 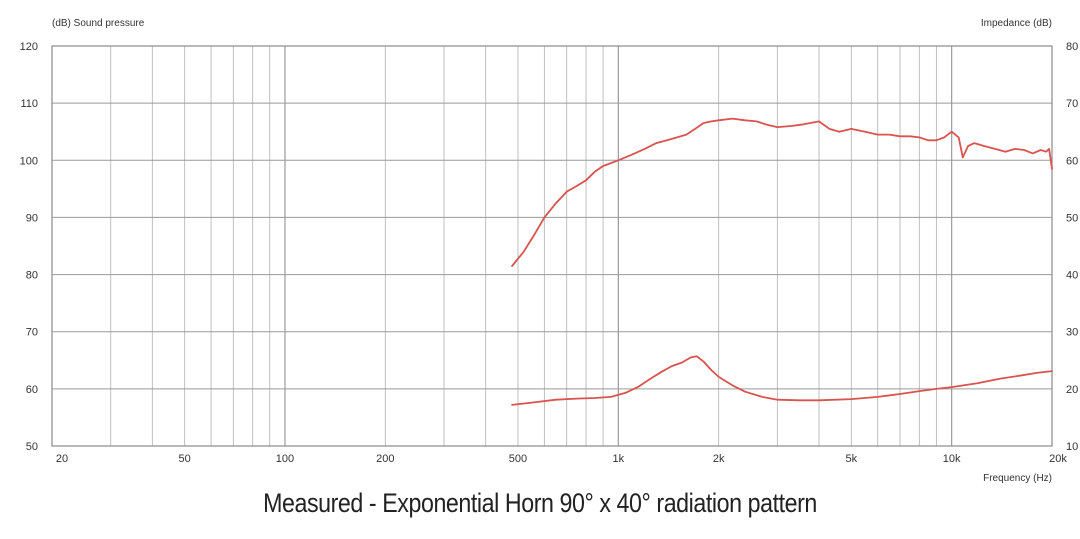 I want to click on x-tick-label: 1k, so click(x=619, y=459).